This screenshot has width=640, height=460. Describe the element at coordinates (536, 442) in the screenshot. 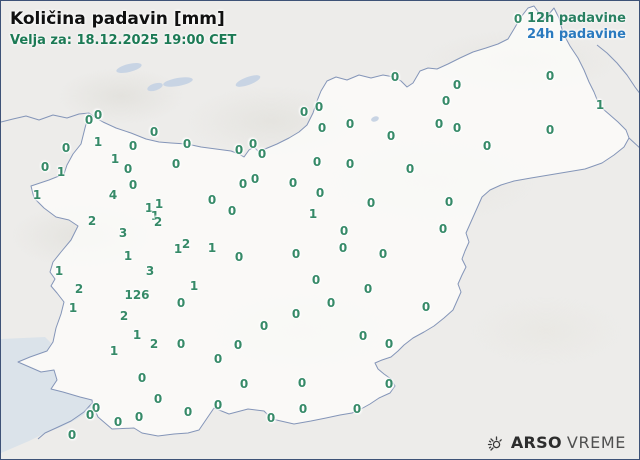

I see `logo-text-arso: ARSO` at that location.